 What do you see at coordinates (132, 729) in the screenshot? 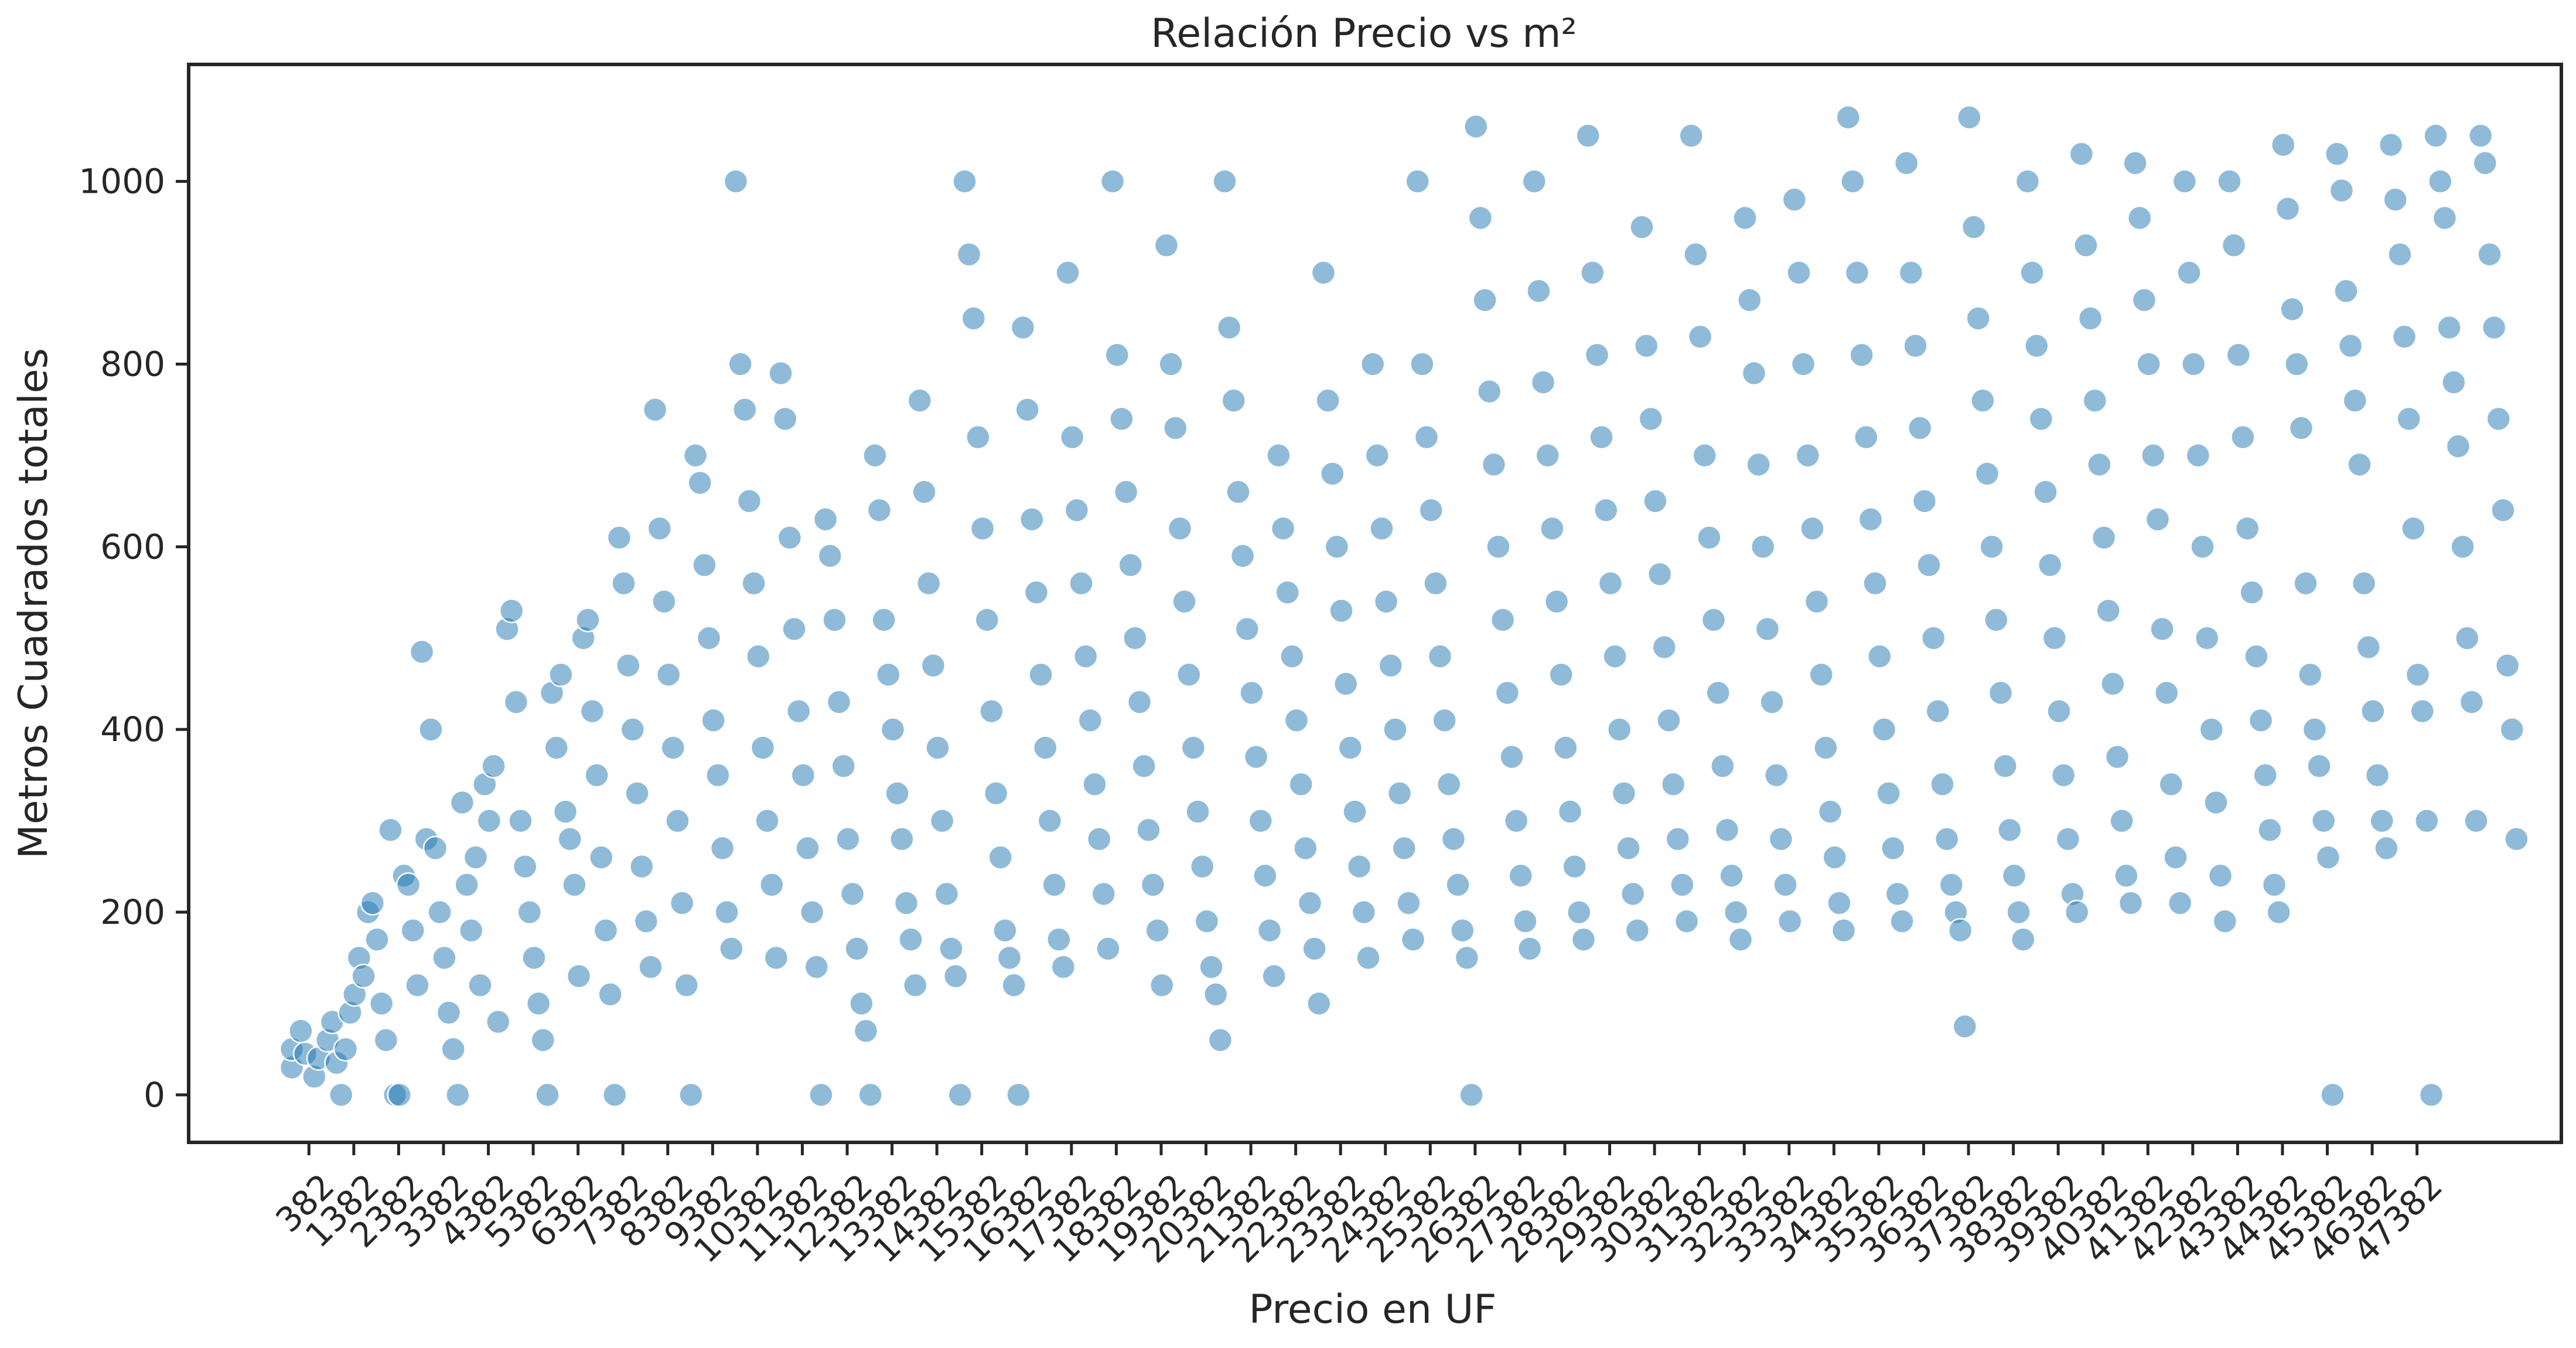
I see `y-tick-label: 400` at bounding box center [132, 729].